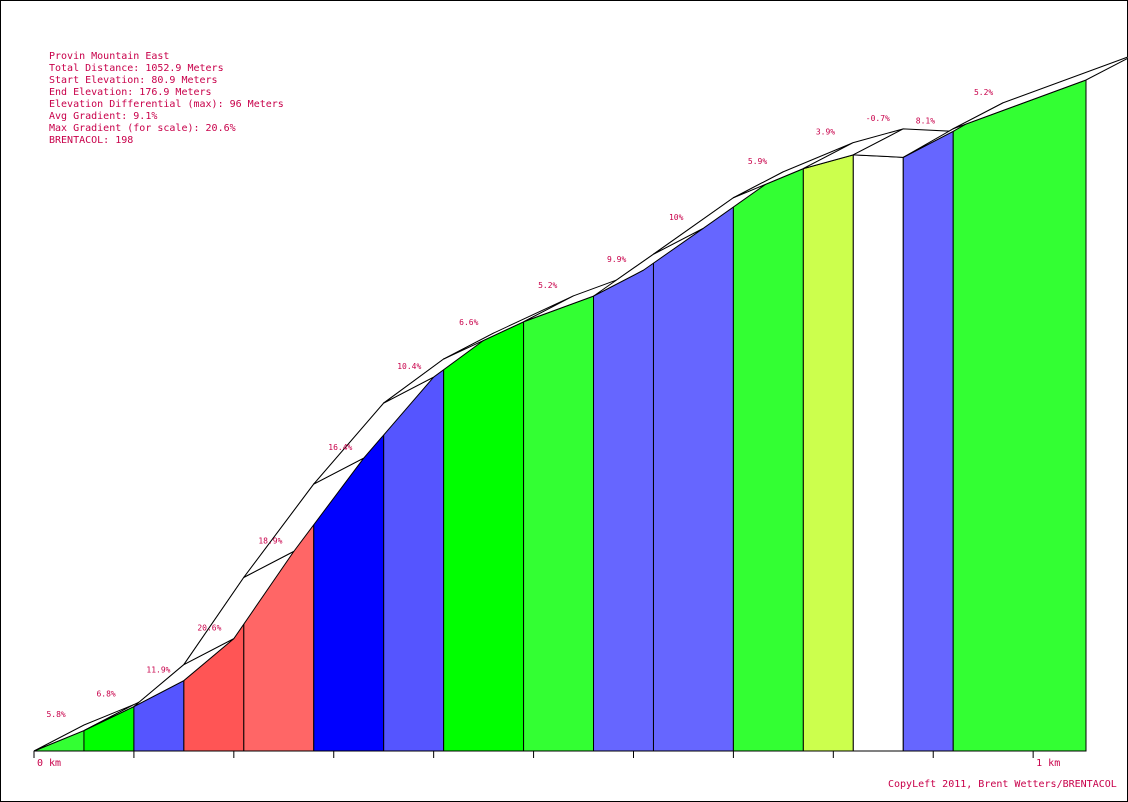  What do you see at coordinates (925, 120) in the screenshot?
I see `gradient-label: 8.1%` at bounding box center [925, 120].